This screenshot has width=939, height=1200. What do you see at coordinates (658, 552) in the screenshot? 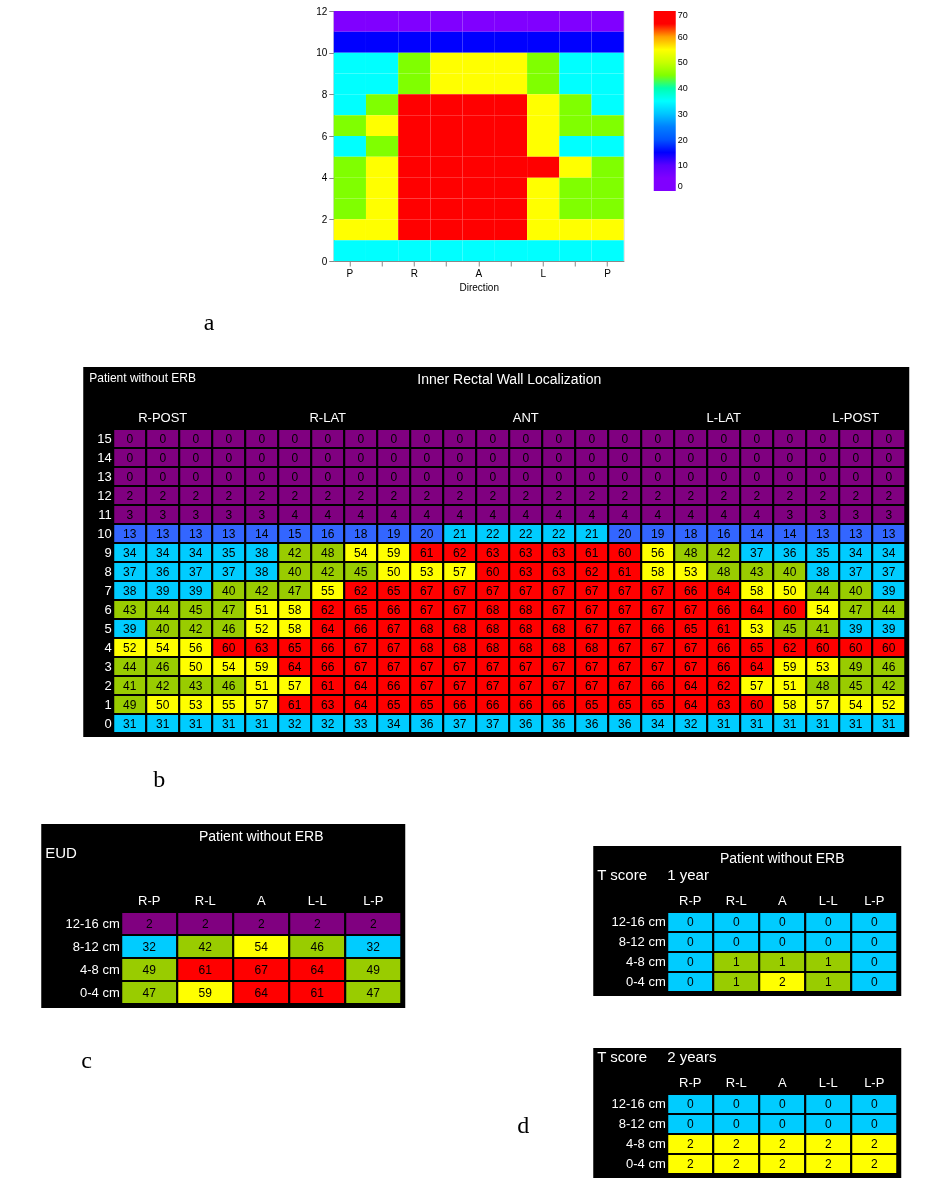
I see `data-label: 56` at bounding box center [658, 552].